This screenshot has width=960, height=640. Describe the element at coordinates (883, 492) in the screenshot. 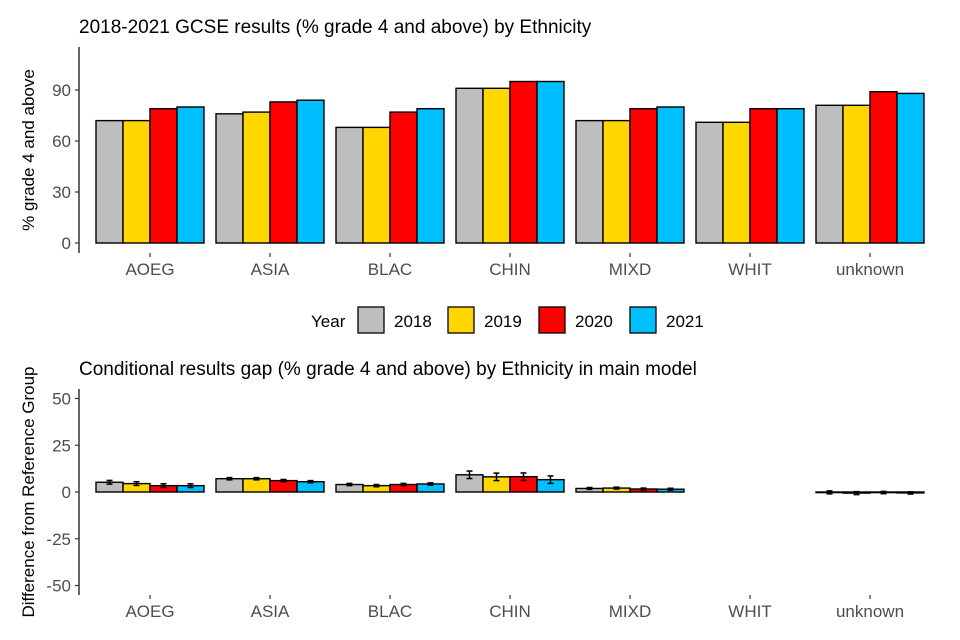

I see `error-bar-unknown-2020` at that location.